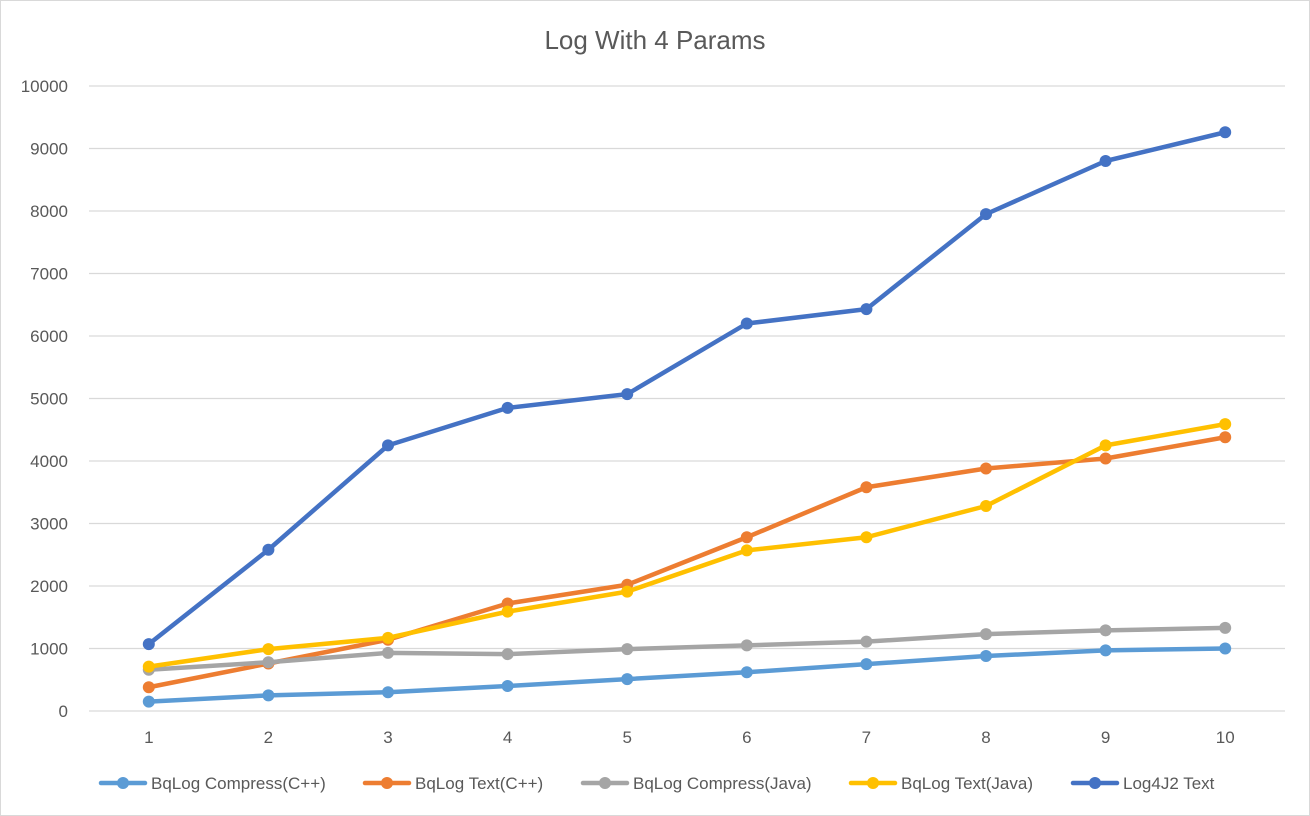 This screenshot has height=816, width=1310. What do you see at coordinates (746, 737) in the screenshot?
I see `x-tick-label: 6` at bounding box center [746, 737].